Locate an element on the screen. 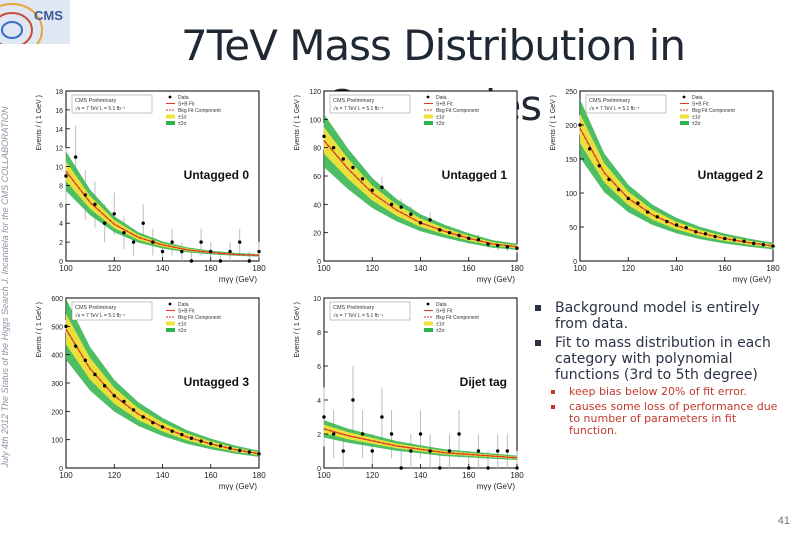  category-label: Untagged 3 is located at coordinates (217, 382).